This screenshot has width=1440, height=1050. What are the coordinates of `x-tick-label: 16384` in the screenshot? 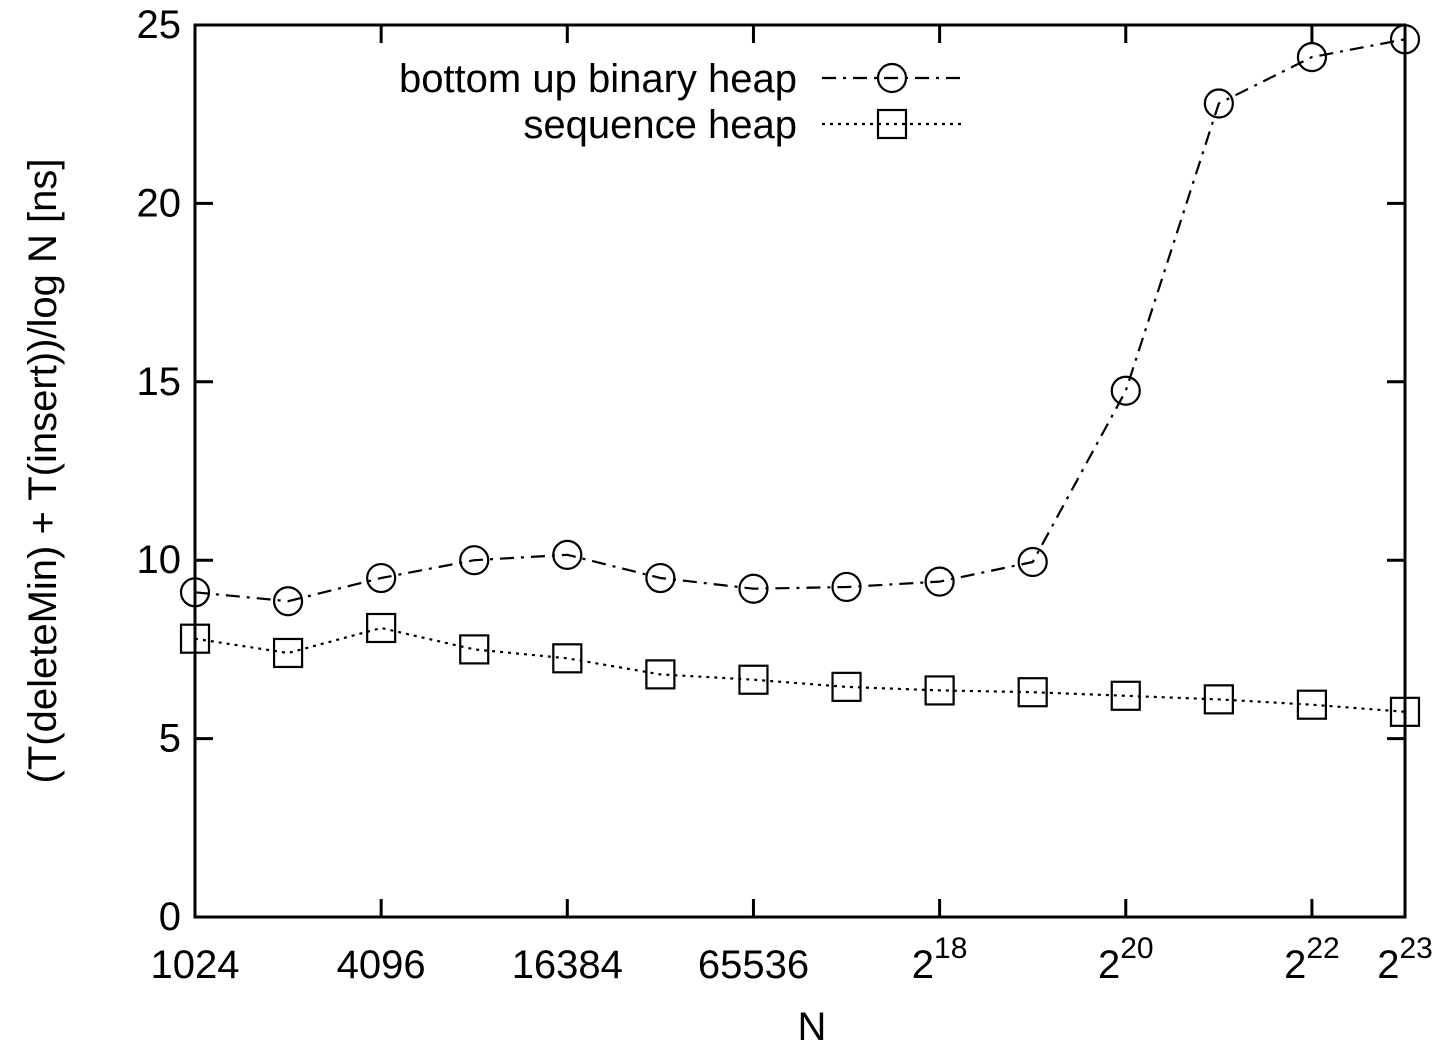 It's located at (567, 965).